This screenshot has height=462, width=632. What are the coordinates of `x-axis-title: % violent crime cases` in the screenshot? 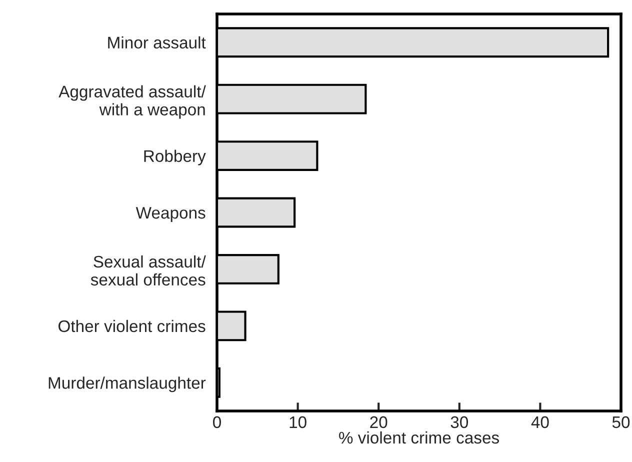 It's located at (419, 437).